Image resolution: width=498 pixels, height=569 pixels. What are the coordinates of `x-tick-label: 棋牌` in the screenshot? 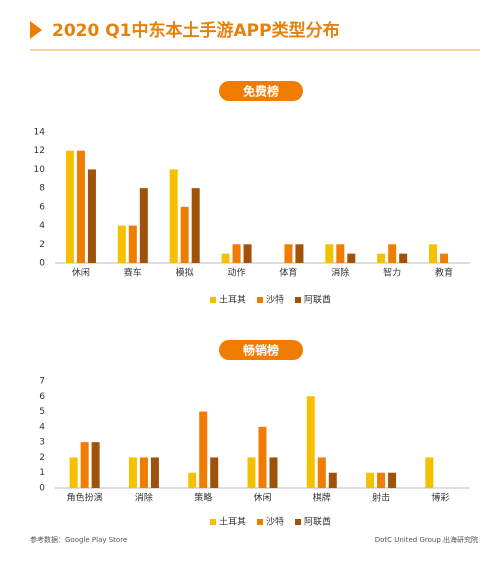 It's located at (322, 498).